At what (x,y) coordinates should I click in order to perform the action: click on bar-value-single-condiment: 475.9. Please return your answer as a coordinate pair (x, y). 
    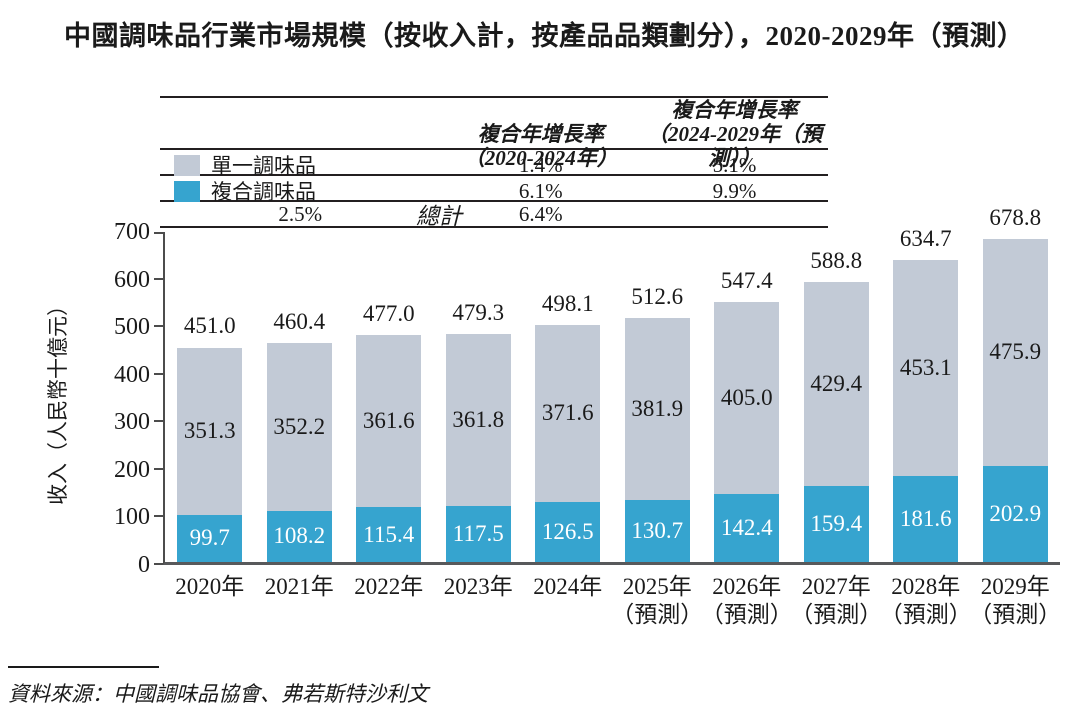
    Looking at the image, I should click on (1015, 352).